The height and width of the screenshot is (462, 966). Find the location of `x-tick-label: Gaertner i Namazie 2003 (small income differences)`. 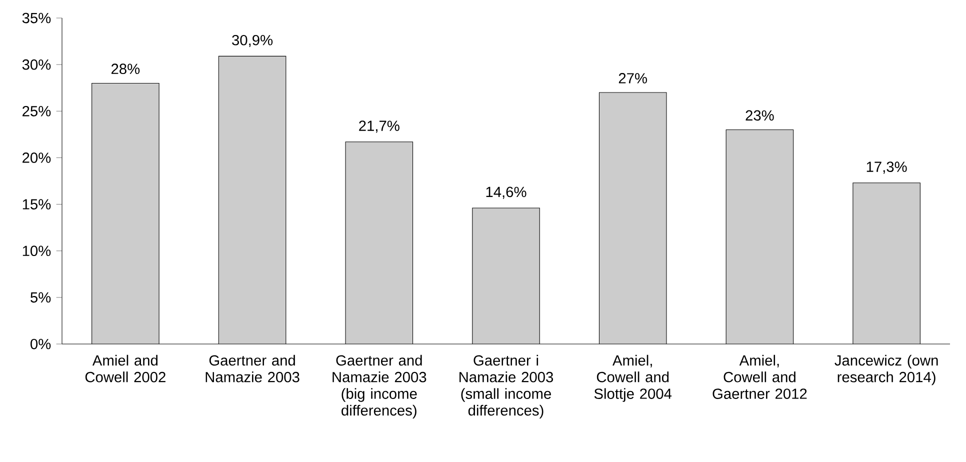

x-tick-label: Gaertner i Namazie 2003 (small income differences) is located at coordinates (507, 386).